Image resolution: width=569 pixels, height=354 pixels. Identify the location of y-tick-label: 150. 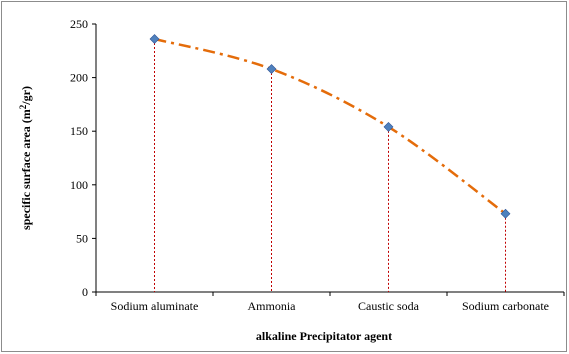
(79, 131).